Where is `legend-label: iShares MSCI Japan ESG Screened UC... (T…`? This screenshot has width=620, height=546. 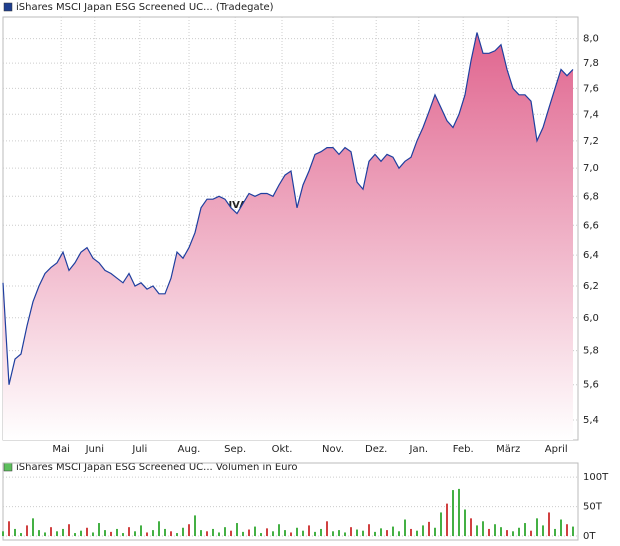 legend-label: iShares MSCI Japan ESG Screened UC... (T… is located at coordinates (145, 7).